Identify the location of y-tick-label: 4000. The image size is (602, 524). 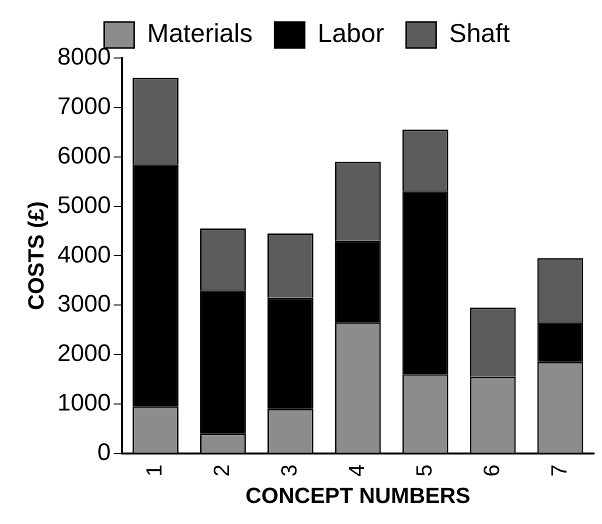
(84, 254).